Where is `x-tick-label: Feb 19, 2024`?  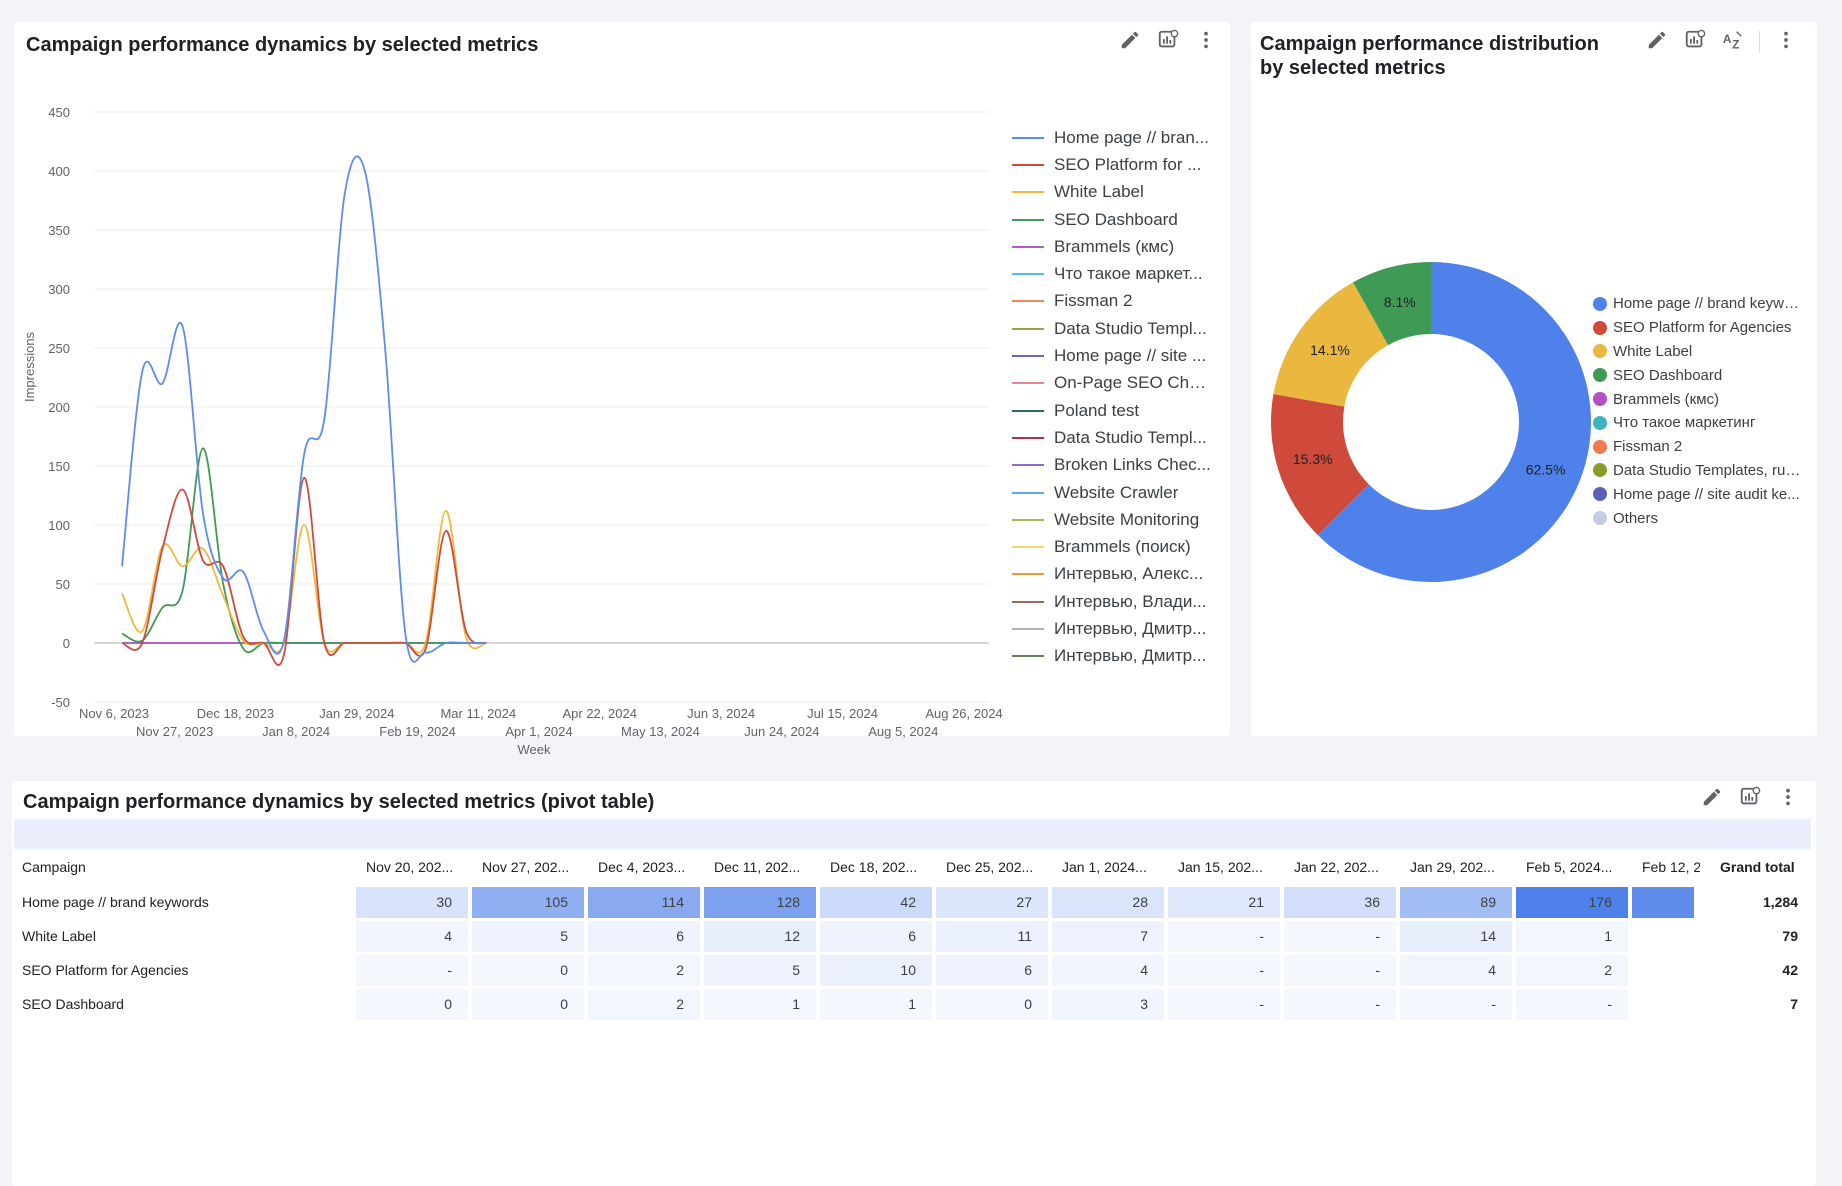
x-tick-label: Feb 19, 2024 is located at coordinates (417, 731).